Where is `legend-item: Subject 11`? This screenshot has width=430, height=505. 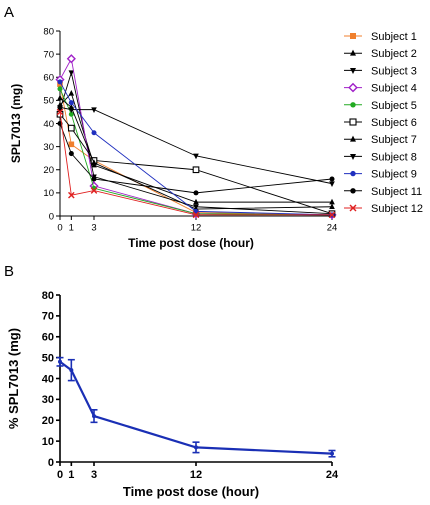 legend-item: Subject 11 is located at coordinates (383, 192).